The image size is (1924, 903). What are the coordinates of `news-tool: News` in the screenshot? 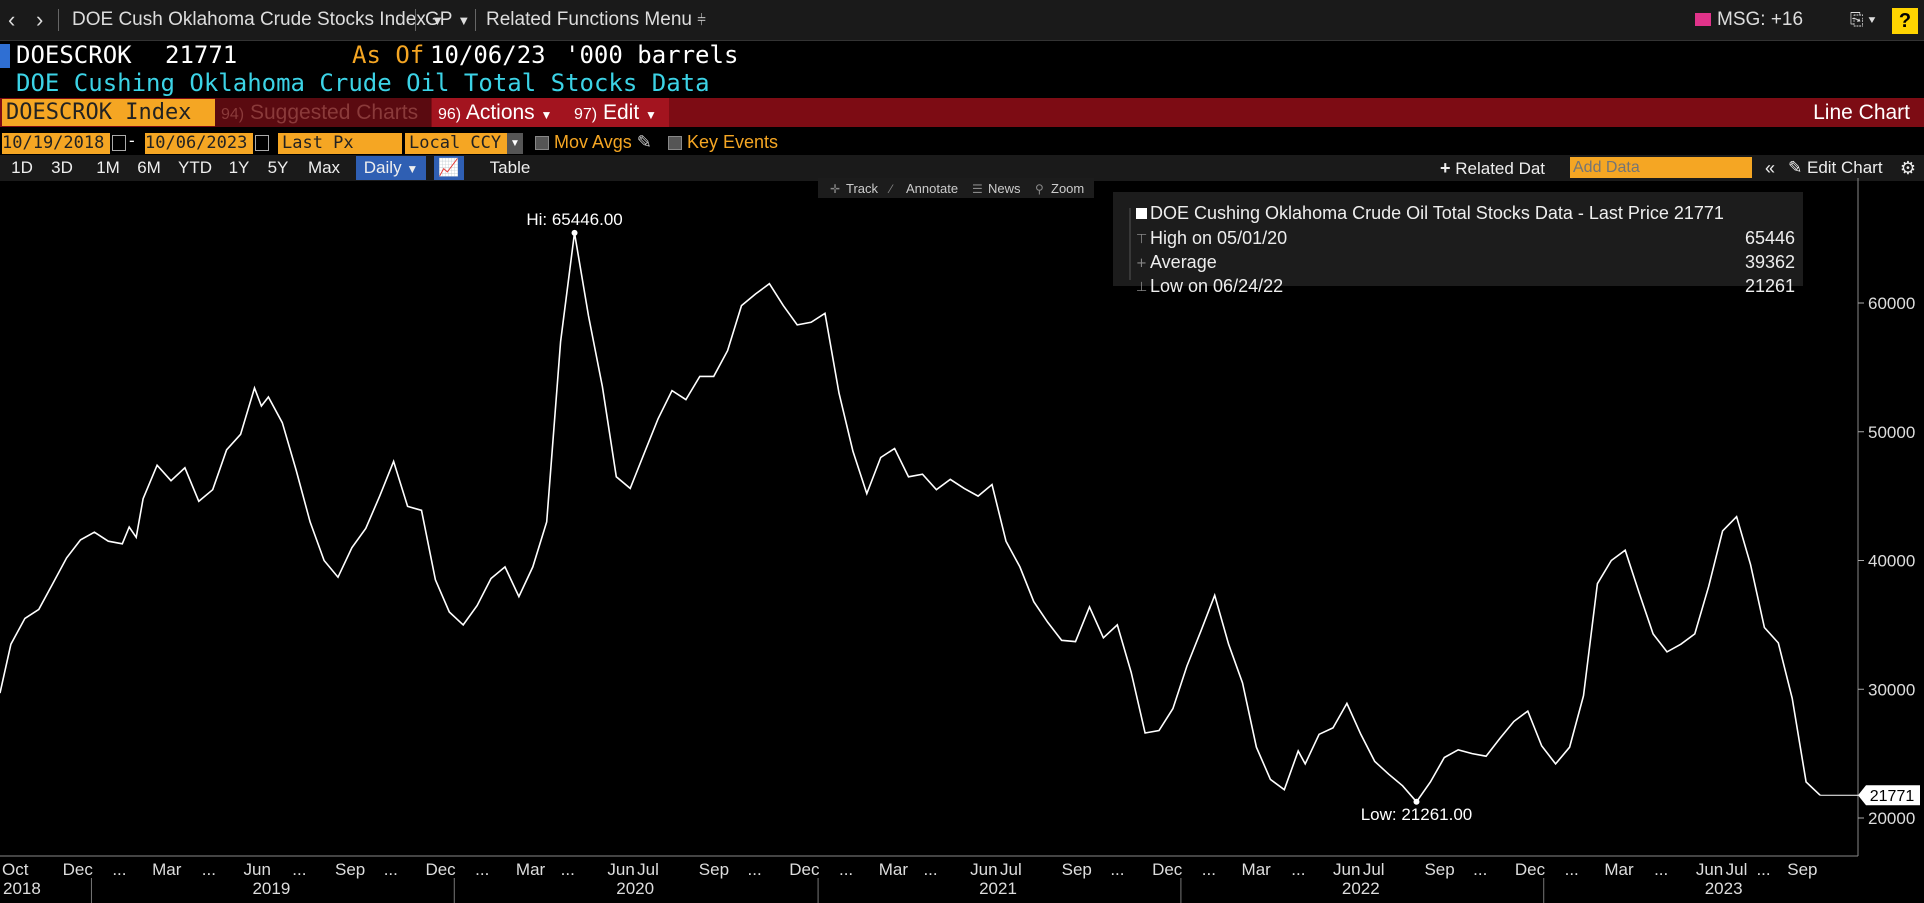 It's located at (1004, 188).